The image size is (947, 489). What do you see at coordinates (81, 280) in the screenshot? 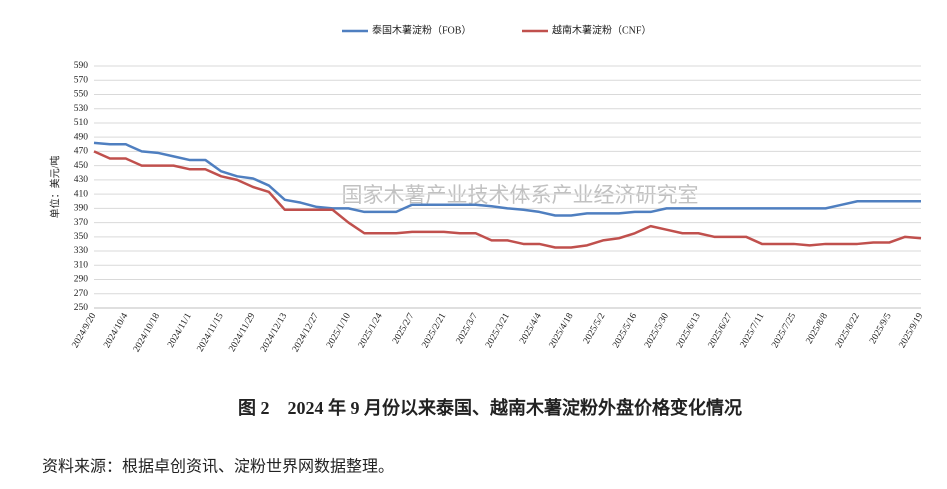
I see `y-tick-label: 290` at bounding box center [81, 280].